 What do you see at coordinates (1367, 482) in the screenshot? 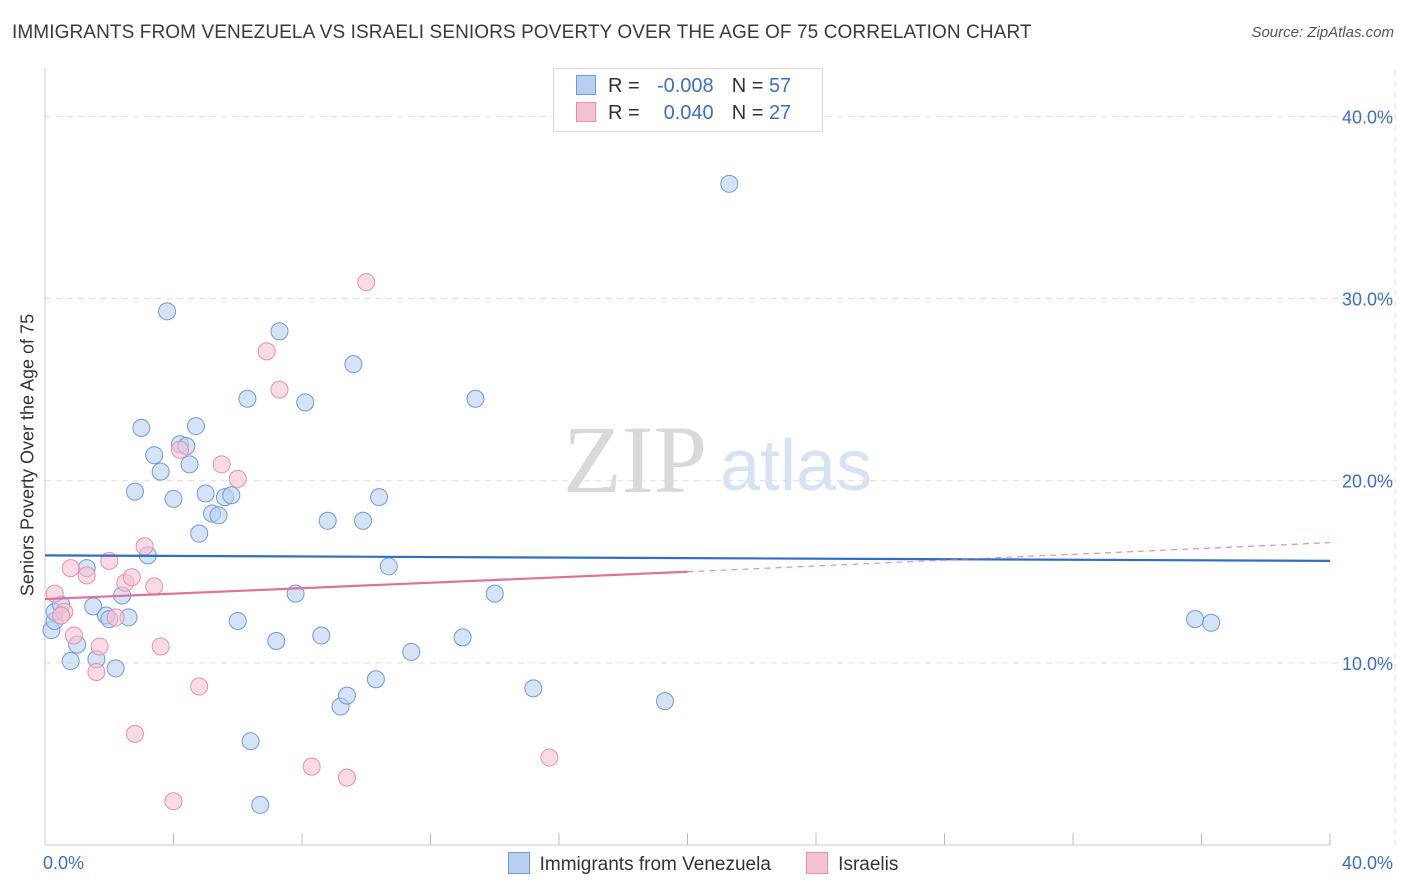
I see `y-tick-label: 20.0%` at bounding box center [1367, 482].